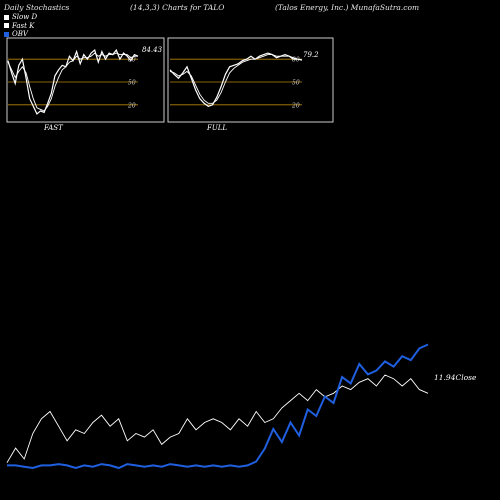  Describe the element at coordinates (131, 105) in the screenshot. I see `fast-level-label-20: 20` at that location.